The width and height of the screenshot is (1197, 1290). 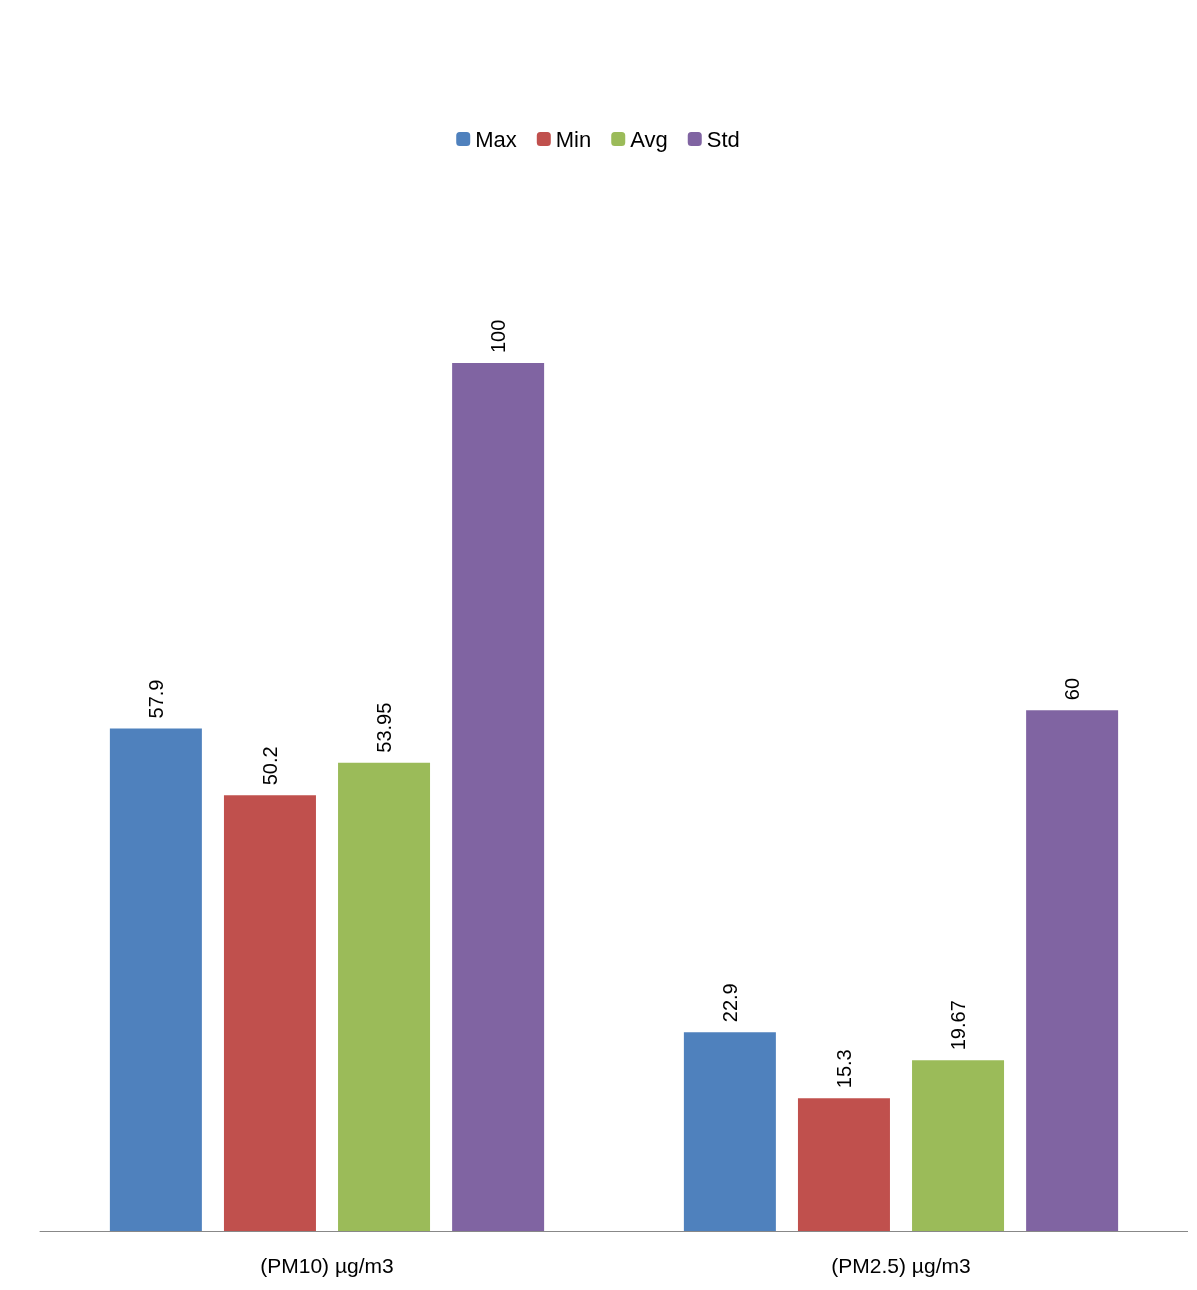 What do you see at coordinates (496, 139) in the screenshot?
I see `legend-label: Max` at bounding box center [496, 139].